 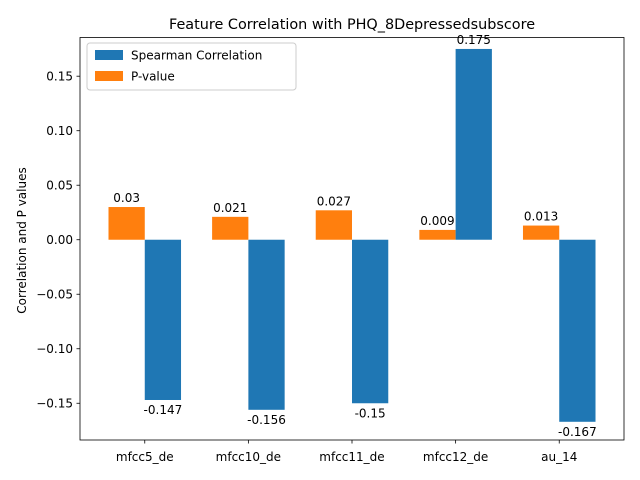 I want to click on legend: Spearman Correlation P-value, so click(x=191, y=66).